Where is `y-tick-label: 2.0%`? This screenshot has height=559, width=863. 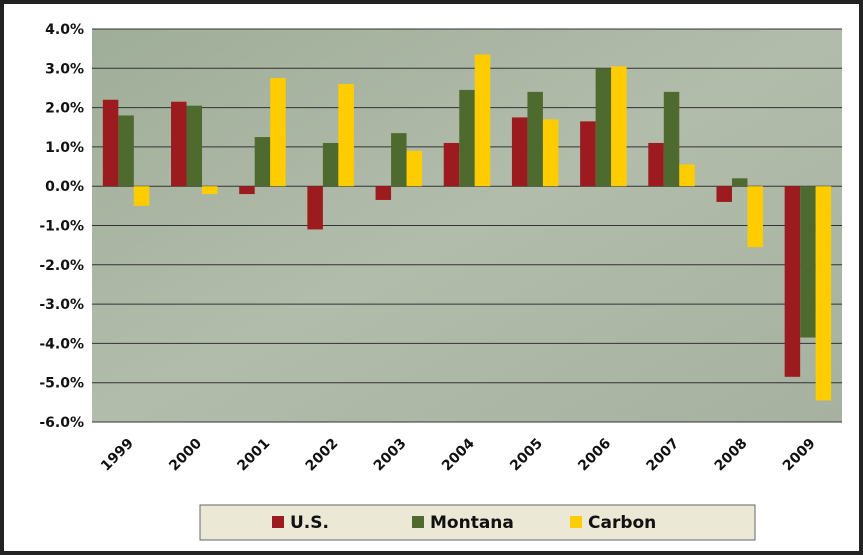
y-tick-label: 2.0% is located at coordinates (64, 109).